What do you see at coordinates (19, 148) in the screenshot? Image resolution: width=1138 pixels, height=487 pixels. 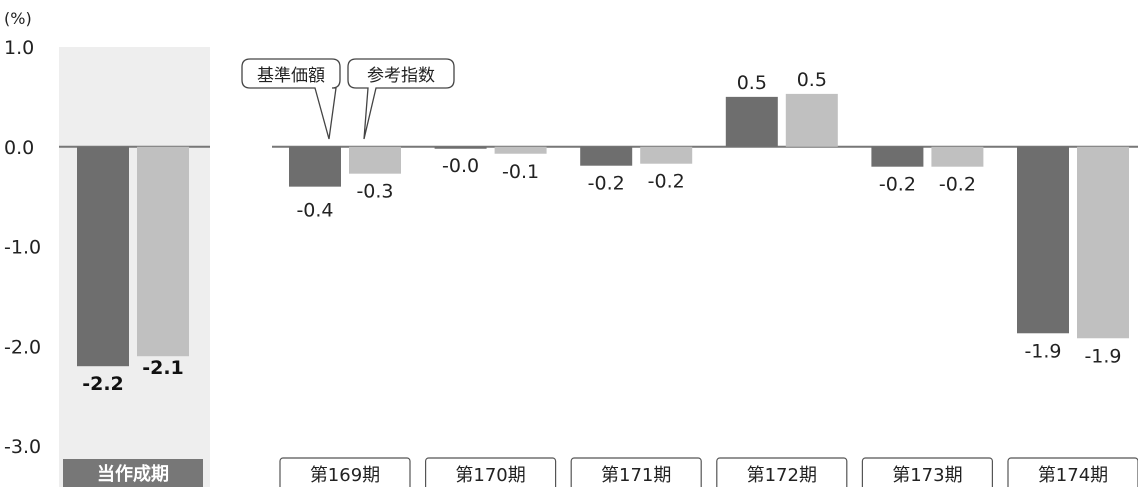 I see `y-tick-label: 0.0` at bounding box center [19, 148].